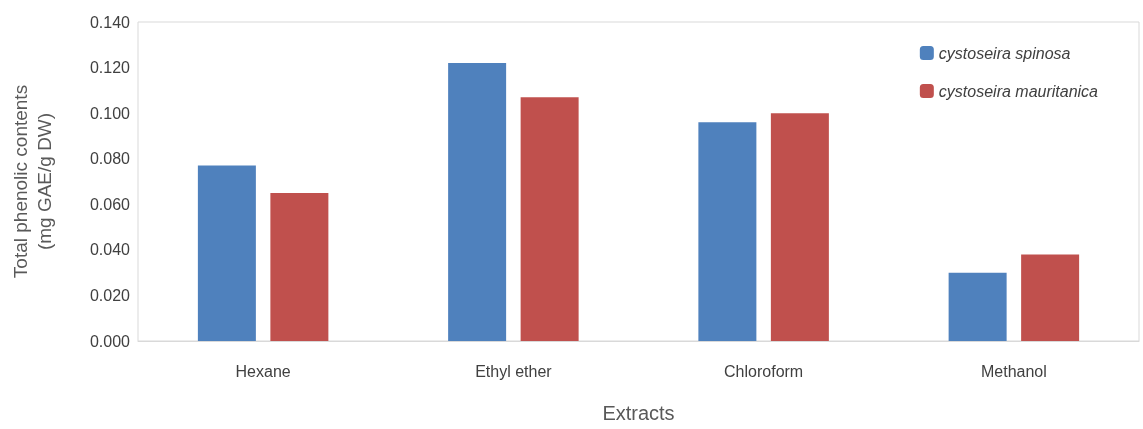 Image resolution: width=1143 pixels, height=429 pixels. I want to click on x-tick-label: Chloroform, so click(764, 371).